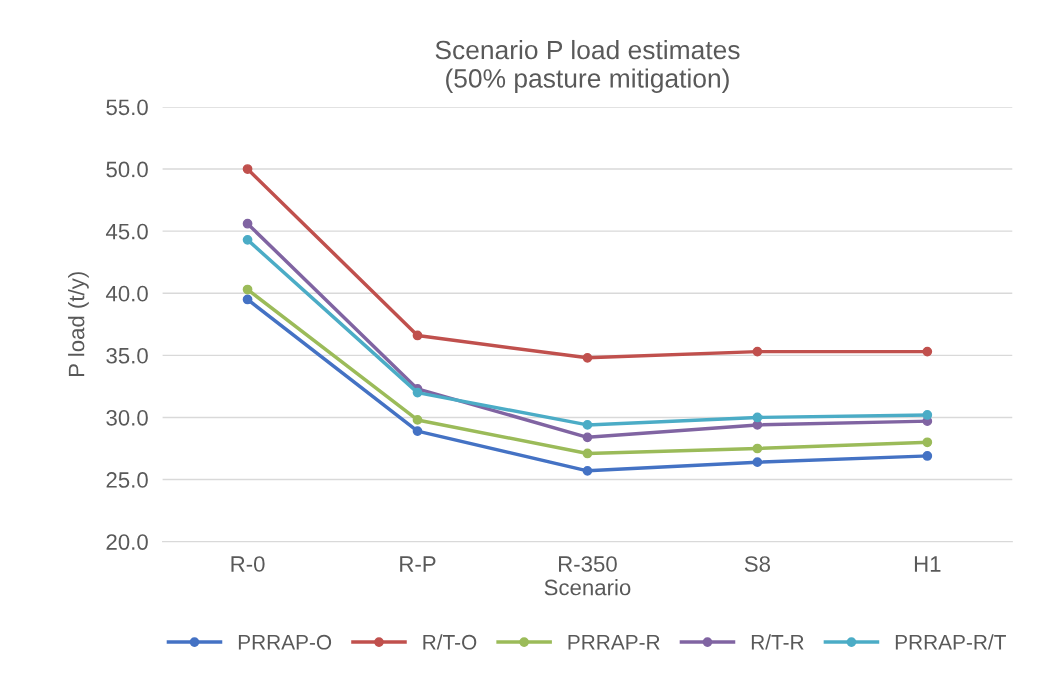  I want to click on y-tick-label: 40.0, so click(126, 293).